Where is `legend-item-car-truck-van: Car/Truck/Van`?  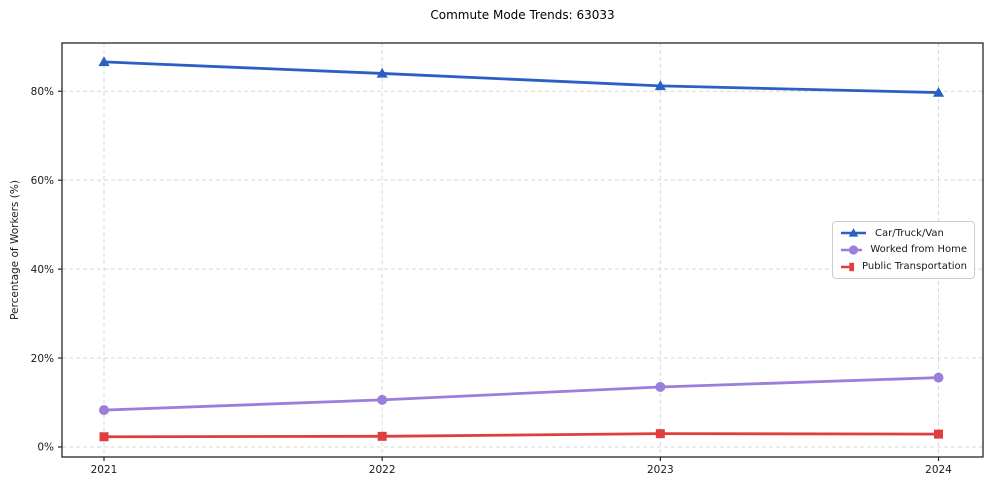
legend-item-car-truck-van: Car/Truck/Van is located at coordinates (903, 233).